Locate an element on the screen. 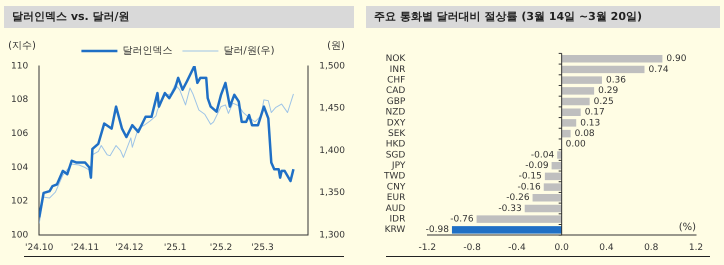 This screenshot has width=724, height=265. y-tick-label: NZD is located at coordinates (396, 113).